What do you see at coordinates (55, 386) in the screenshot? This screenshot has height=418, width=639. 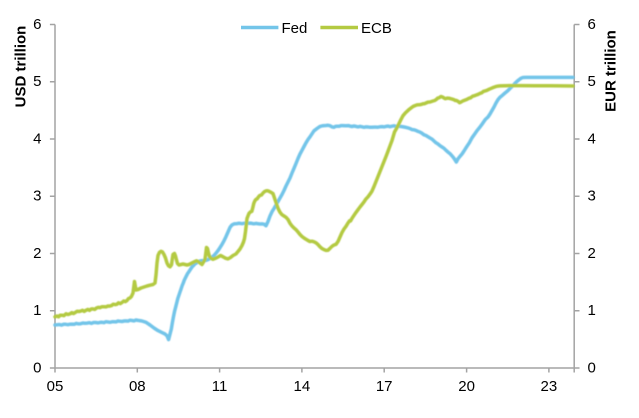 I see `svg-text: 05` at bounding box center [55, 386].